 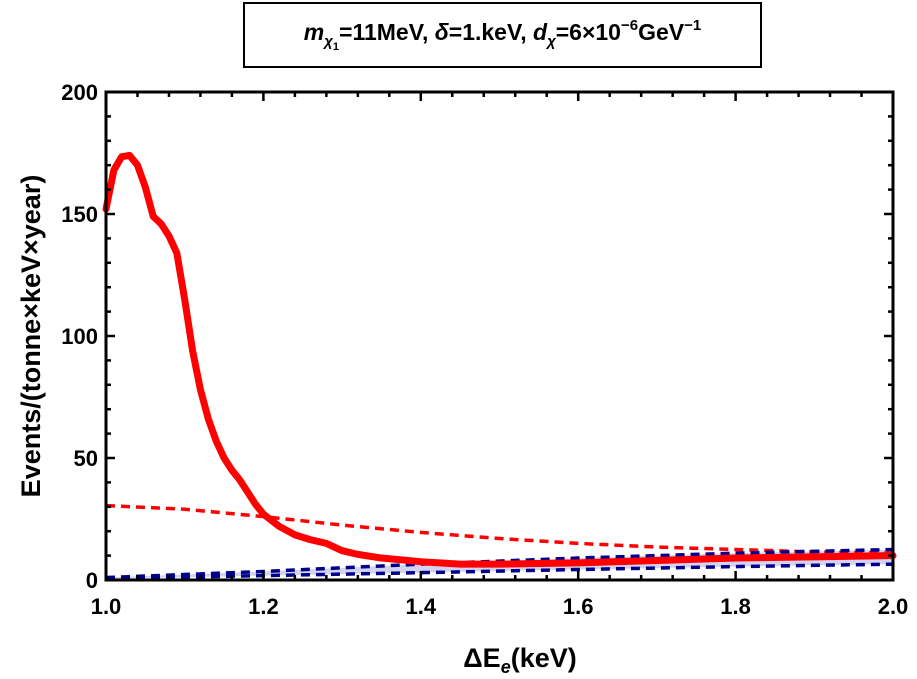 What do you see at coordinates (384, 32) in the screenshot?
I see `title-mass-value: =11MeV,` at bounding box center [384, 32].